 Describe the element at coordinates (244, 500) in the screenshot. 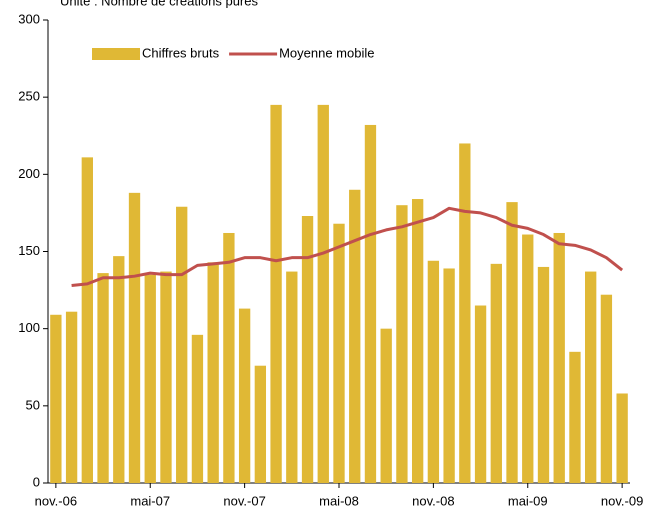

I see `x-tick-label: nov.-07` at that location.